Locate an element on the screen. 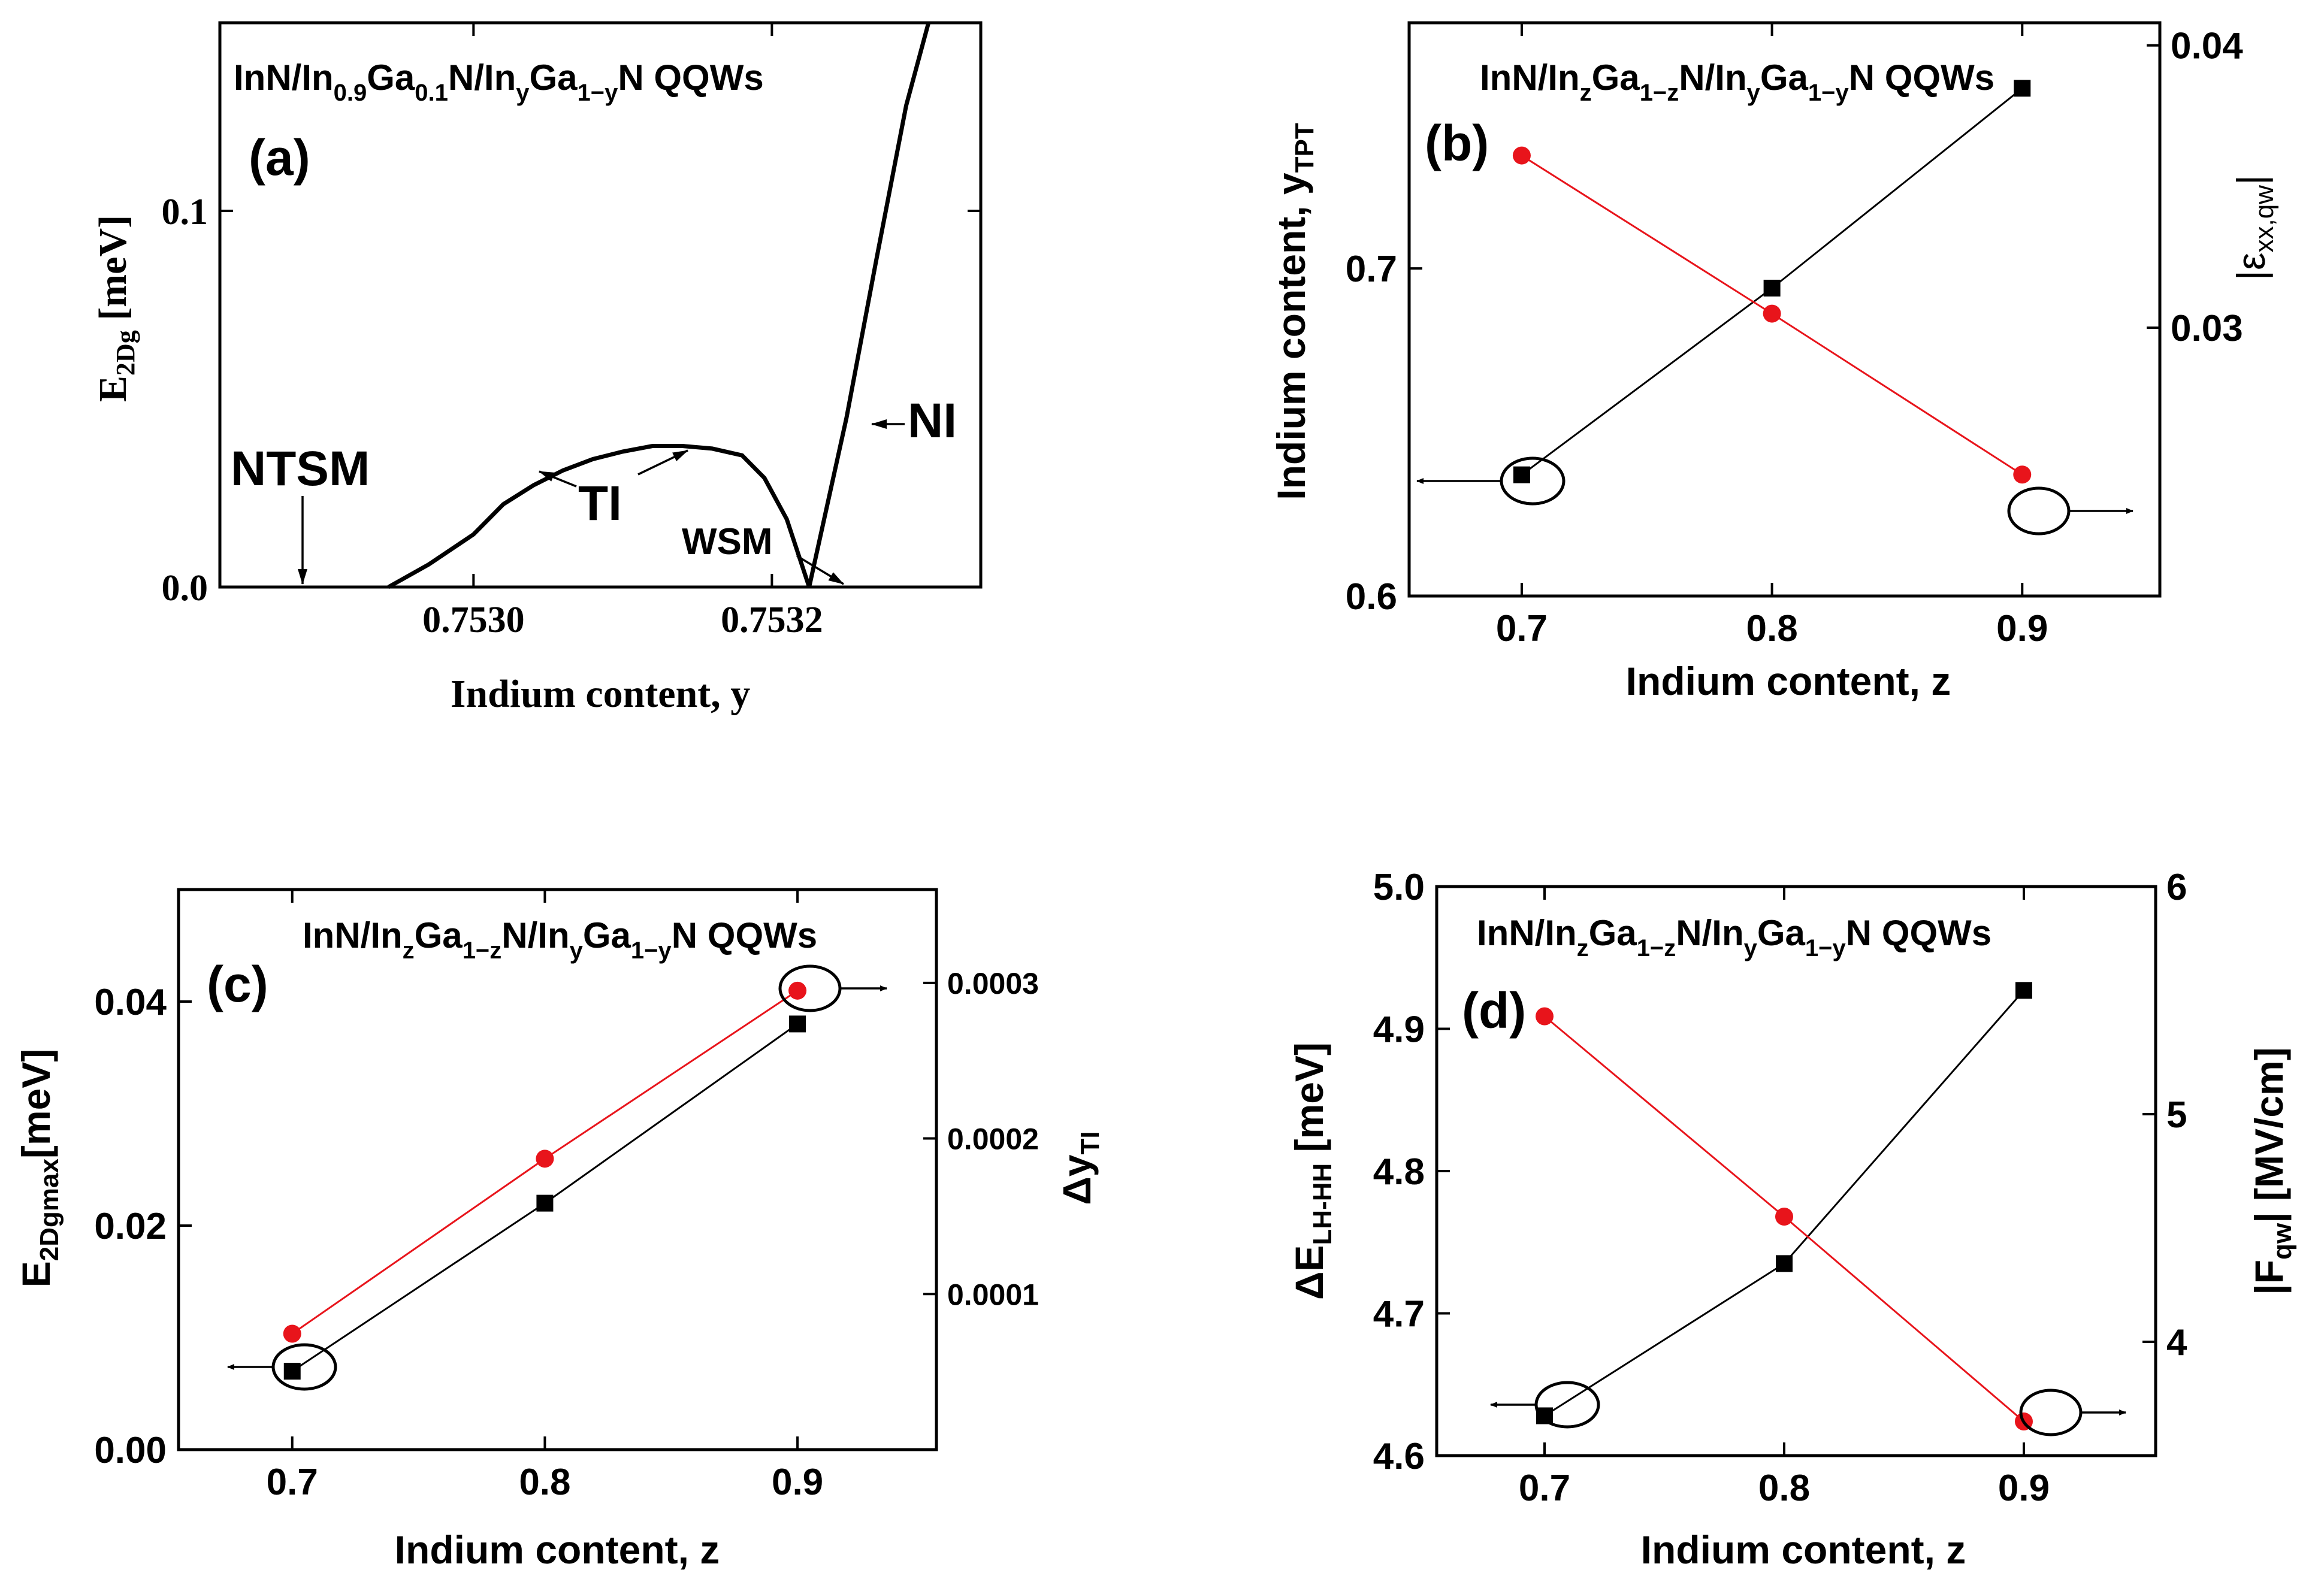  panel-label: (d) is located at coordinates (1494, 1010).